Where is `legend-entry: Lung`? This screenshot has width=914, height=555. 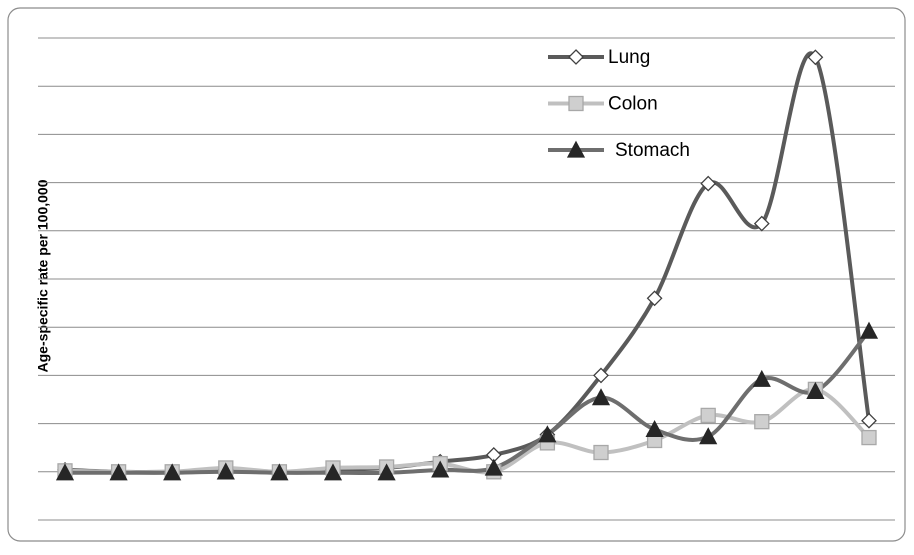
legend-entry: Lung is located at coordinates (599, 57).